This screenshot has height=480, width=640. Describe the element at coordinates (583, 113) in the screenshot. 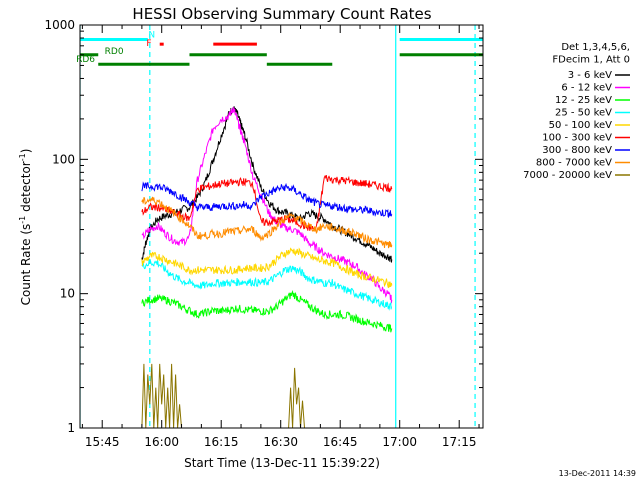

I see `legend-label-3: 25 - 50 keV` at that location.